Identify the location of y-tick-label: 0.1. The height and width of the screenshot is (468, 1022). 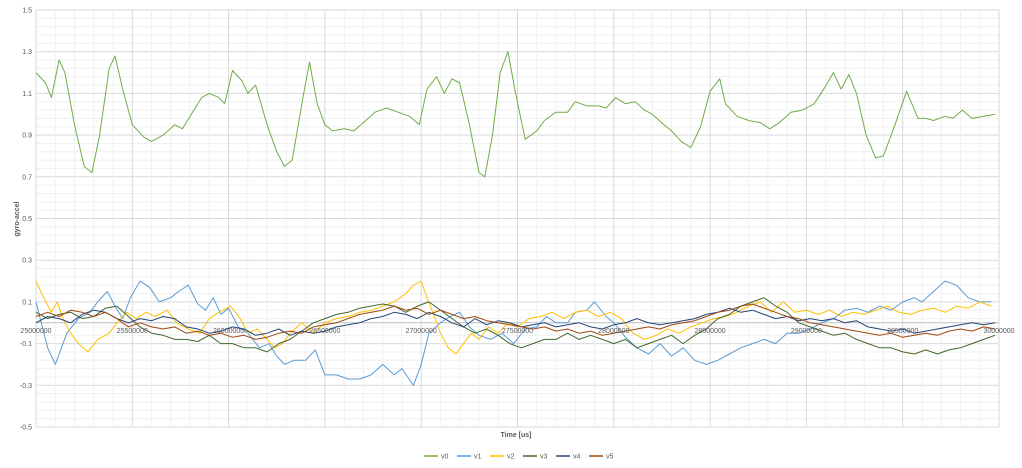
(27, 302).